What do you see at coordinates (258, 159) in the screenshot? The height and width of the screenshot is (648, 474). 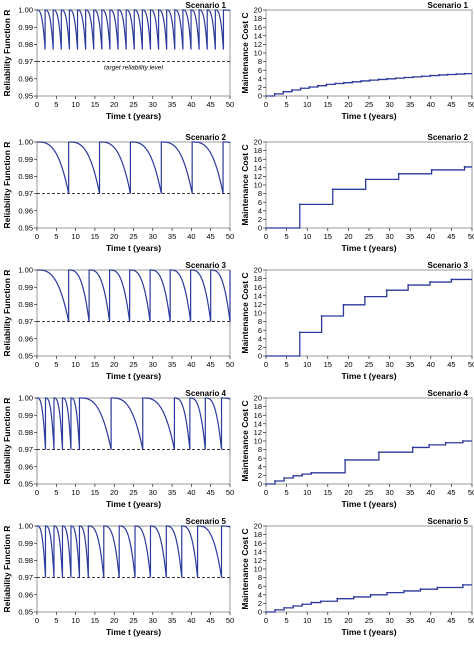 I see `scenario-2-cost-ytick-label: 16` at bounding box center [258, 159].